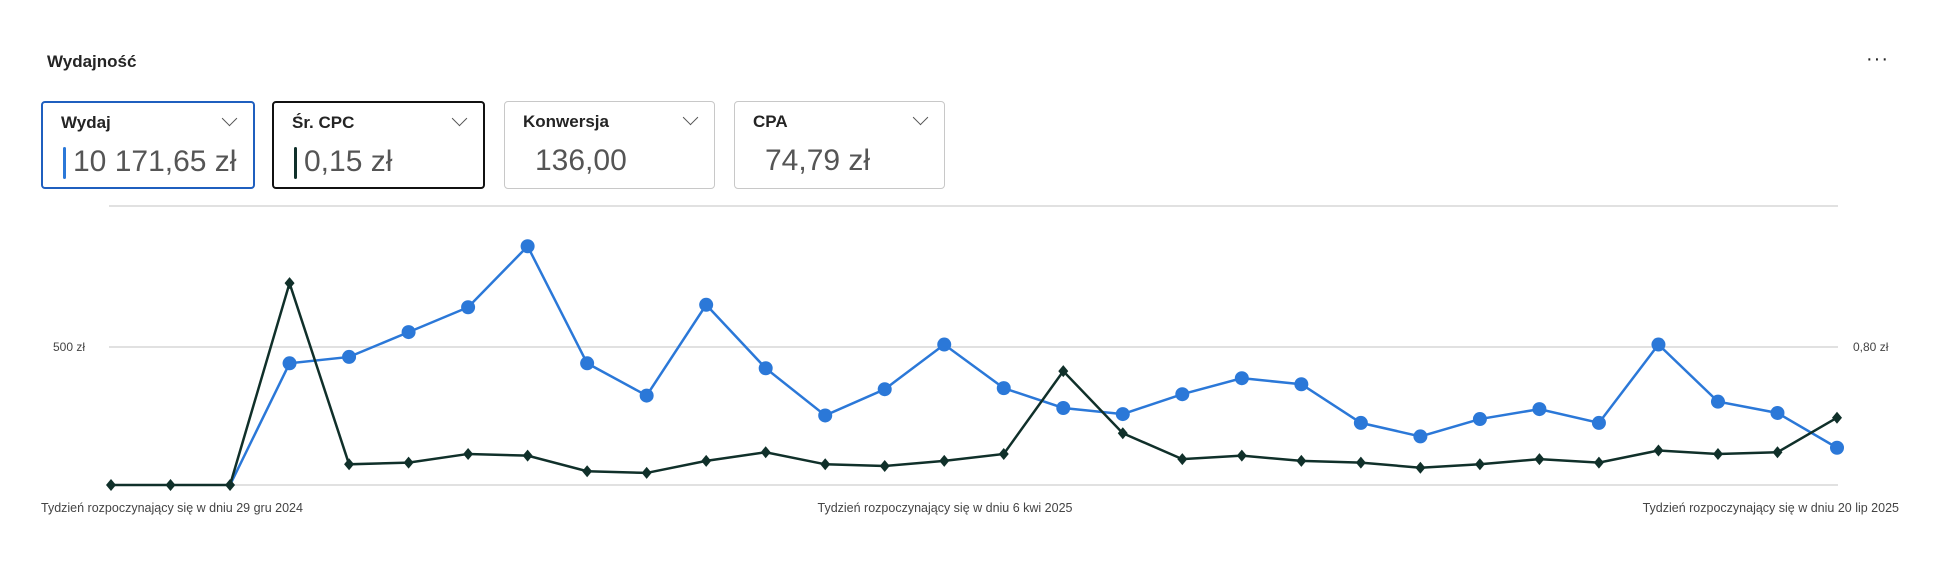  I want to click on metric-card-konwersja: Konwersja 136,00, so click(609, 145).